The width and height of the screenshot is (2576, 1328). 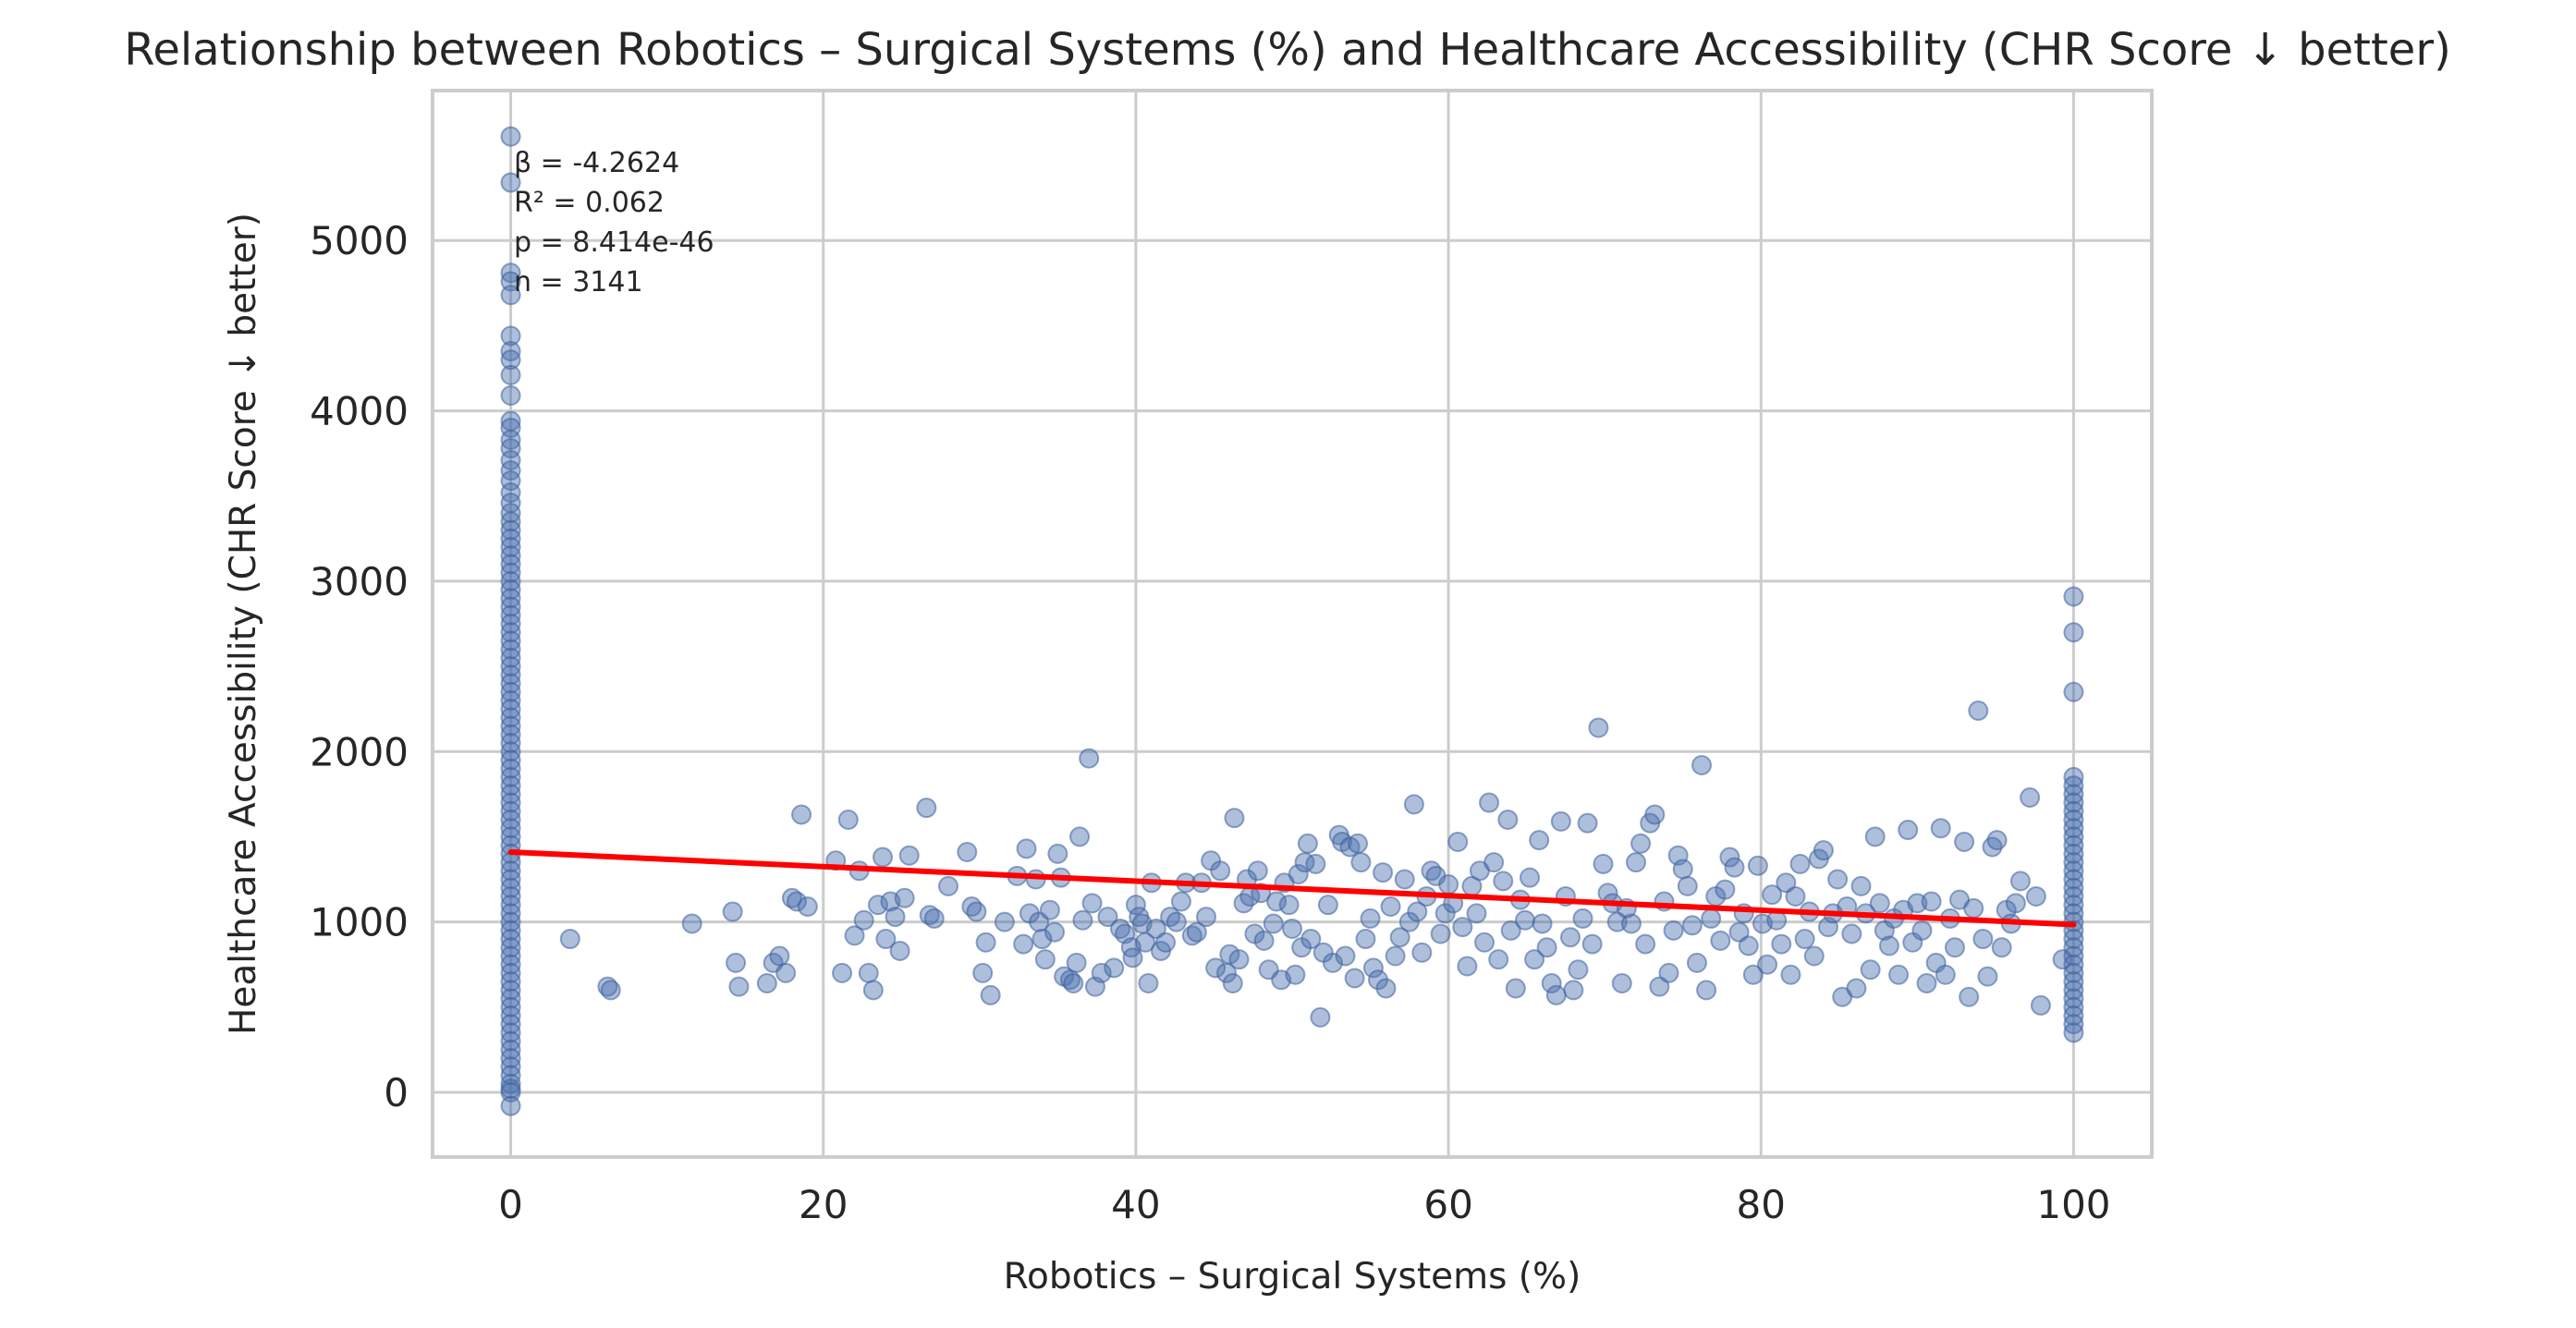 What do you see at coordinates (359, 751) in the screenshot?
I see `y-tick-label: 2000` at bounding box center [359, 751].